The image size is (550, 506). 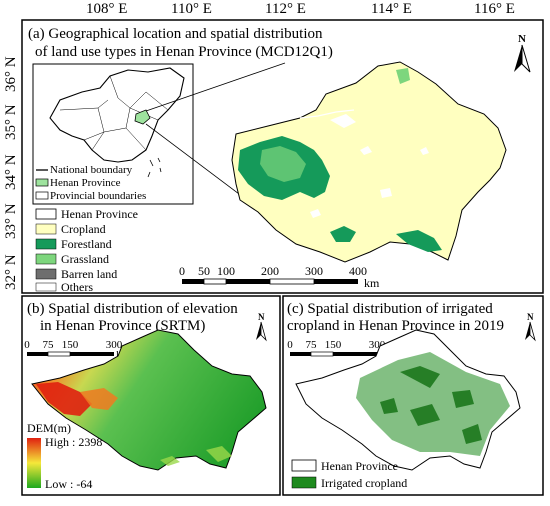 I want to click on legend-swatch-barren, so click(x=46, y=274).